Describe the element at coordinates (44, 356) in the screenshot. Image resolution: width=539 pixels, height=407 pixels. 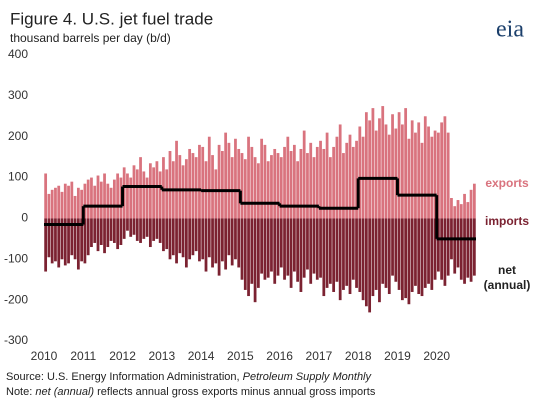
I see `x-tick-label: 2010` at that location.